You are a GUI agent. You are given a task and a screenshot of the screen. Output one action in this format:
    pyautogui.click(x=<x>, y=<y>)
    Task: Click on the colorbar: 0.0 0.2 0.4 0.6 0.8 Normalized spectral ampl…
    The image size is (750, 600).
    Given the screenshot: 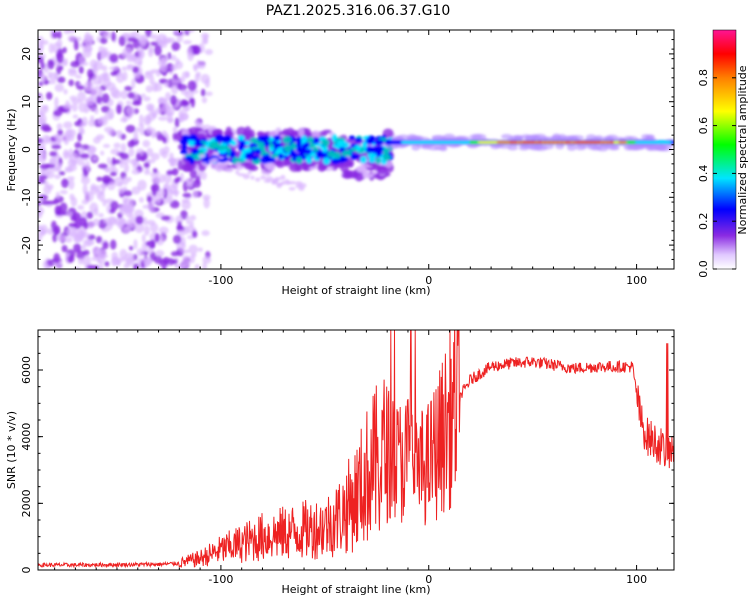 What is the action you would take?
    pyautogui.click(x=723, y=153)
    